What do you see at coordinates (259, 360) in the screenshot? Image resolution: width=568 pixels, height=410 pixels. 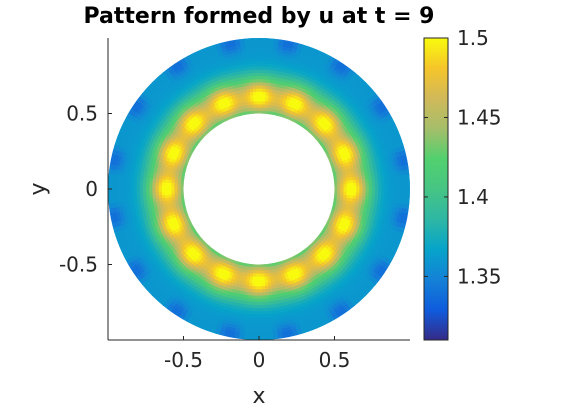 I see `x-tick-label: 0` at bounding box center [259, 360].